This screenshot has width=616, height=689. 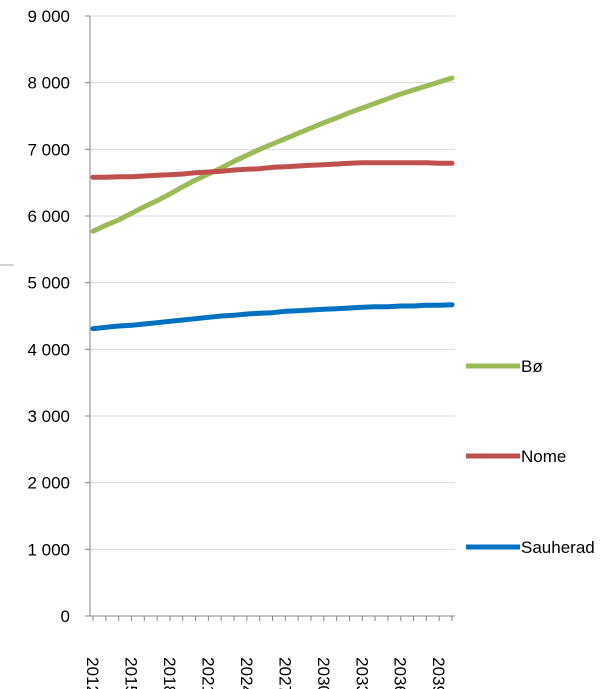 I want to click on x-tick-label: 2021, so click(x=207, y=673).